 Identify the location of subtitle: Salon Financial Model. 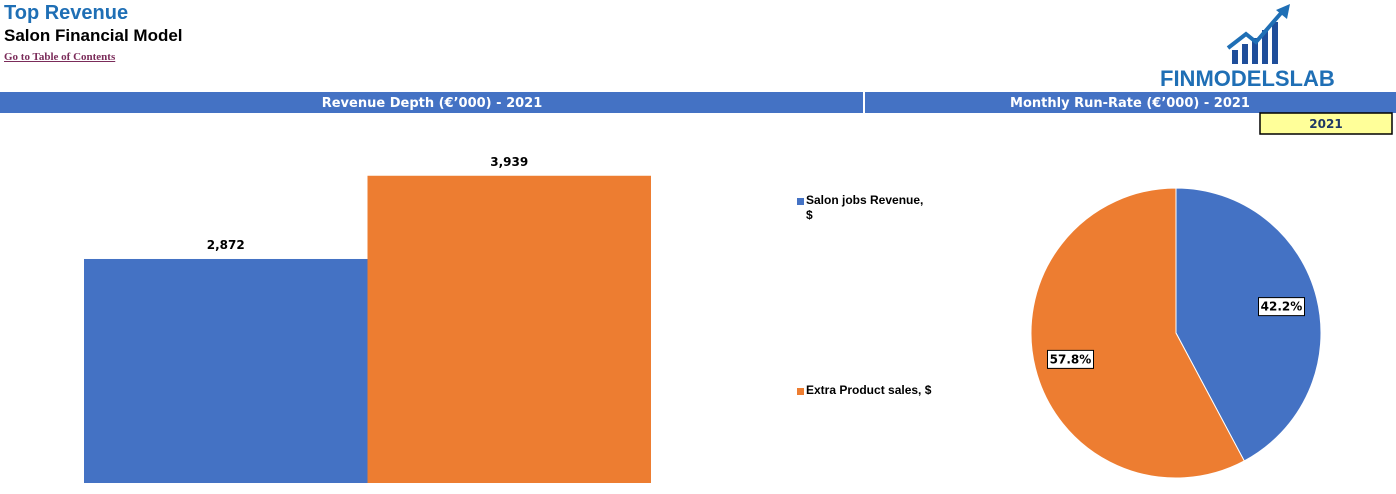
(93, 35).